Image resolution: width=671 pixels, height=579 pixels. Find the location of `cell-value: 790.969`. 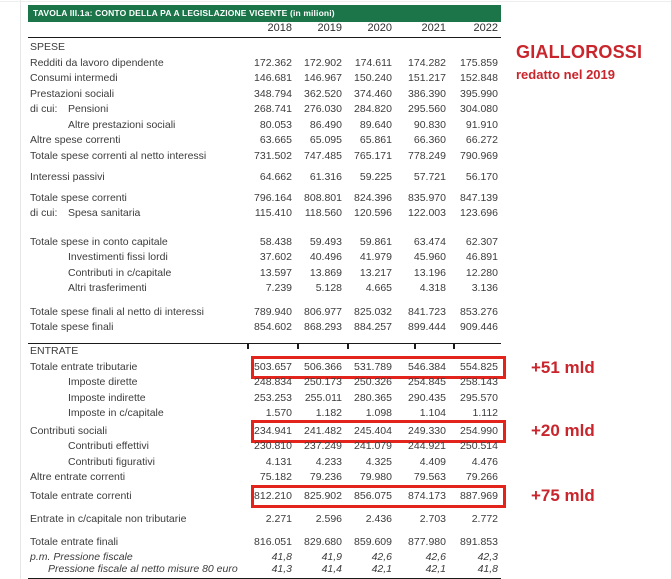

cell-value: 790.969 is located at coordinates (479, 155).